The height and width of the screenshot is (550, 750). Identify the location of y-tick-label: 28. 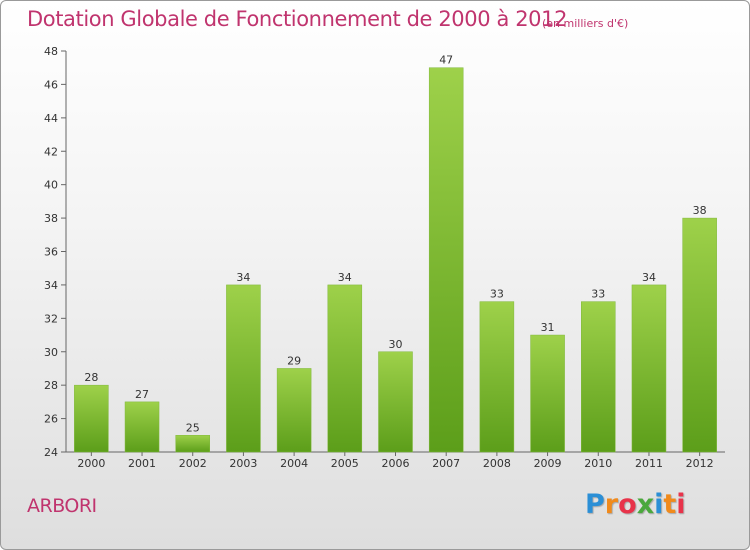
(51, 385).